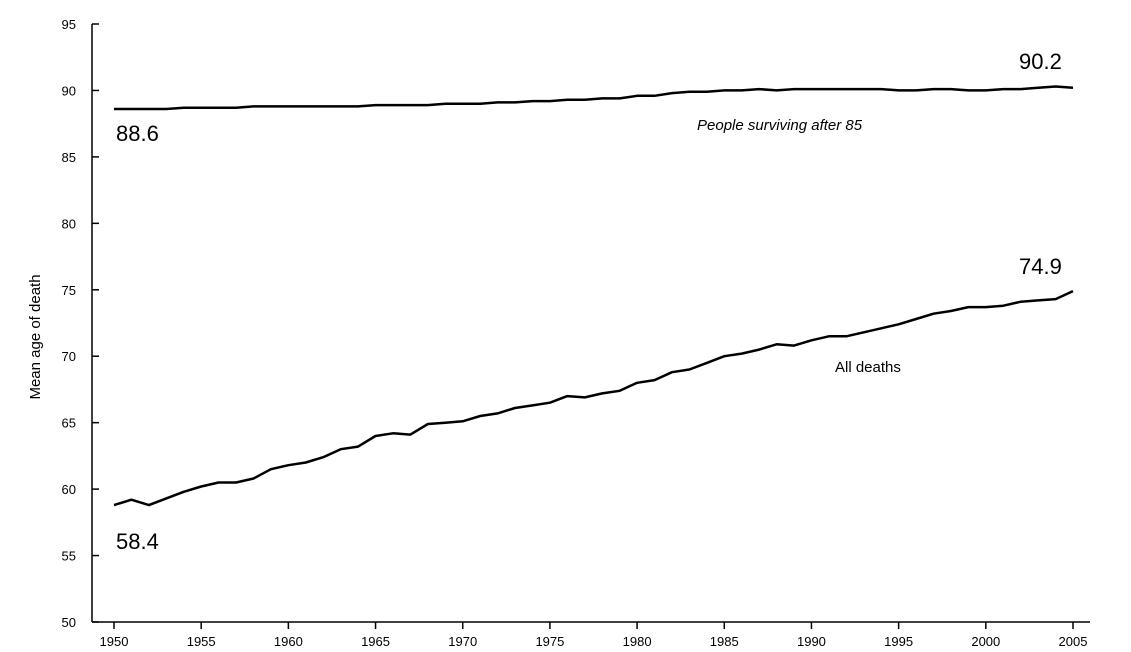 This screenshot has height=652, width=1131. I want to click on y-tick-label: 65, so click(69, 423).